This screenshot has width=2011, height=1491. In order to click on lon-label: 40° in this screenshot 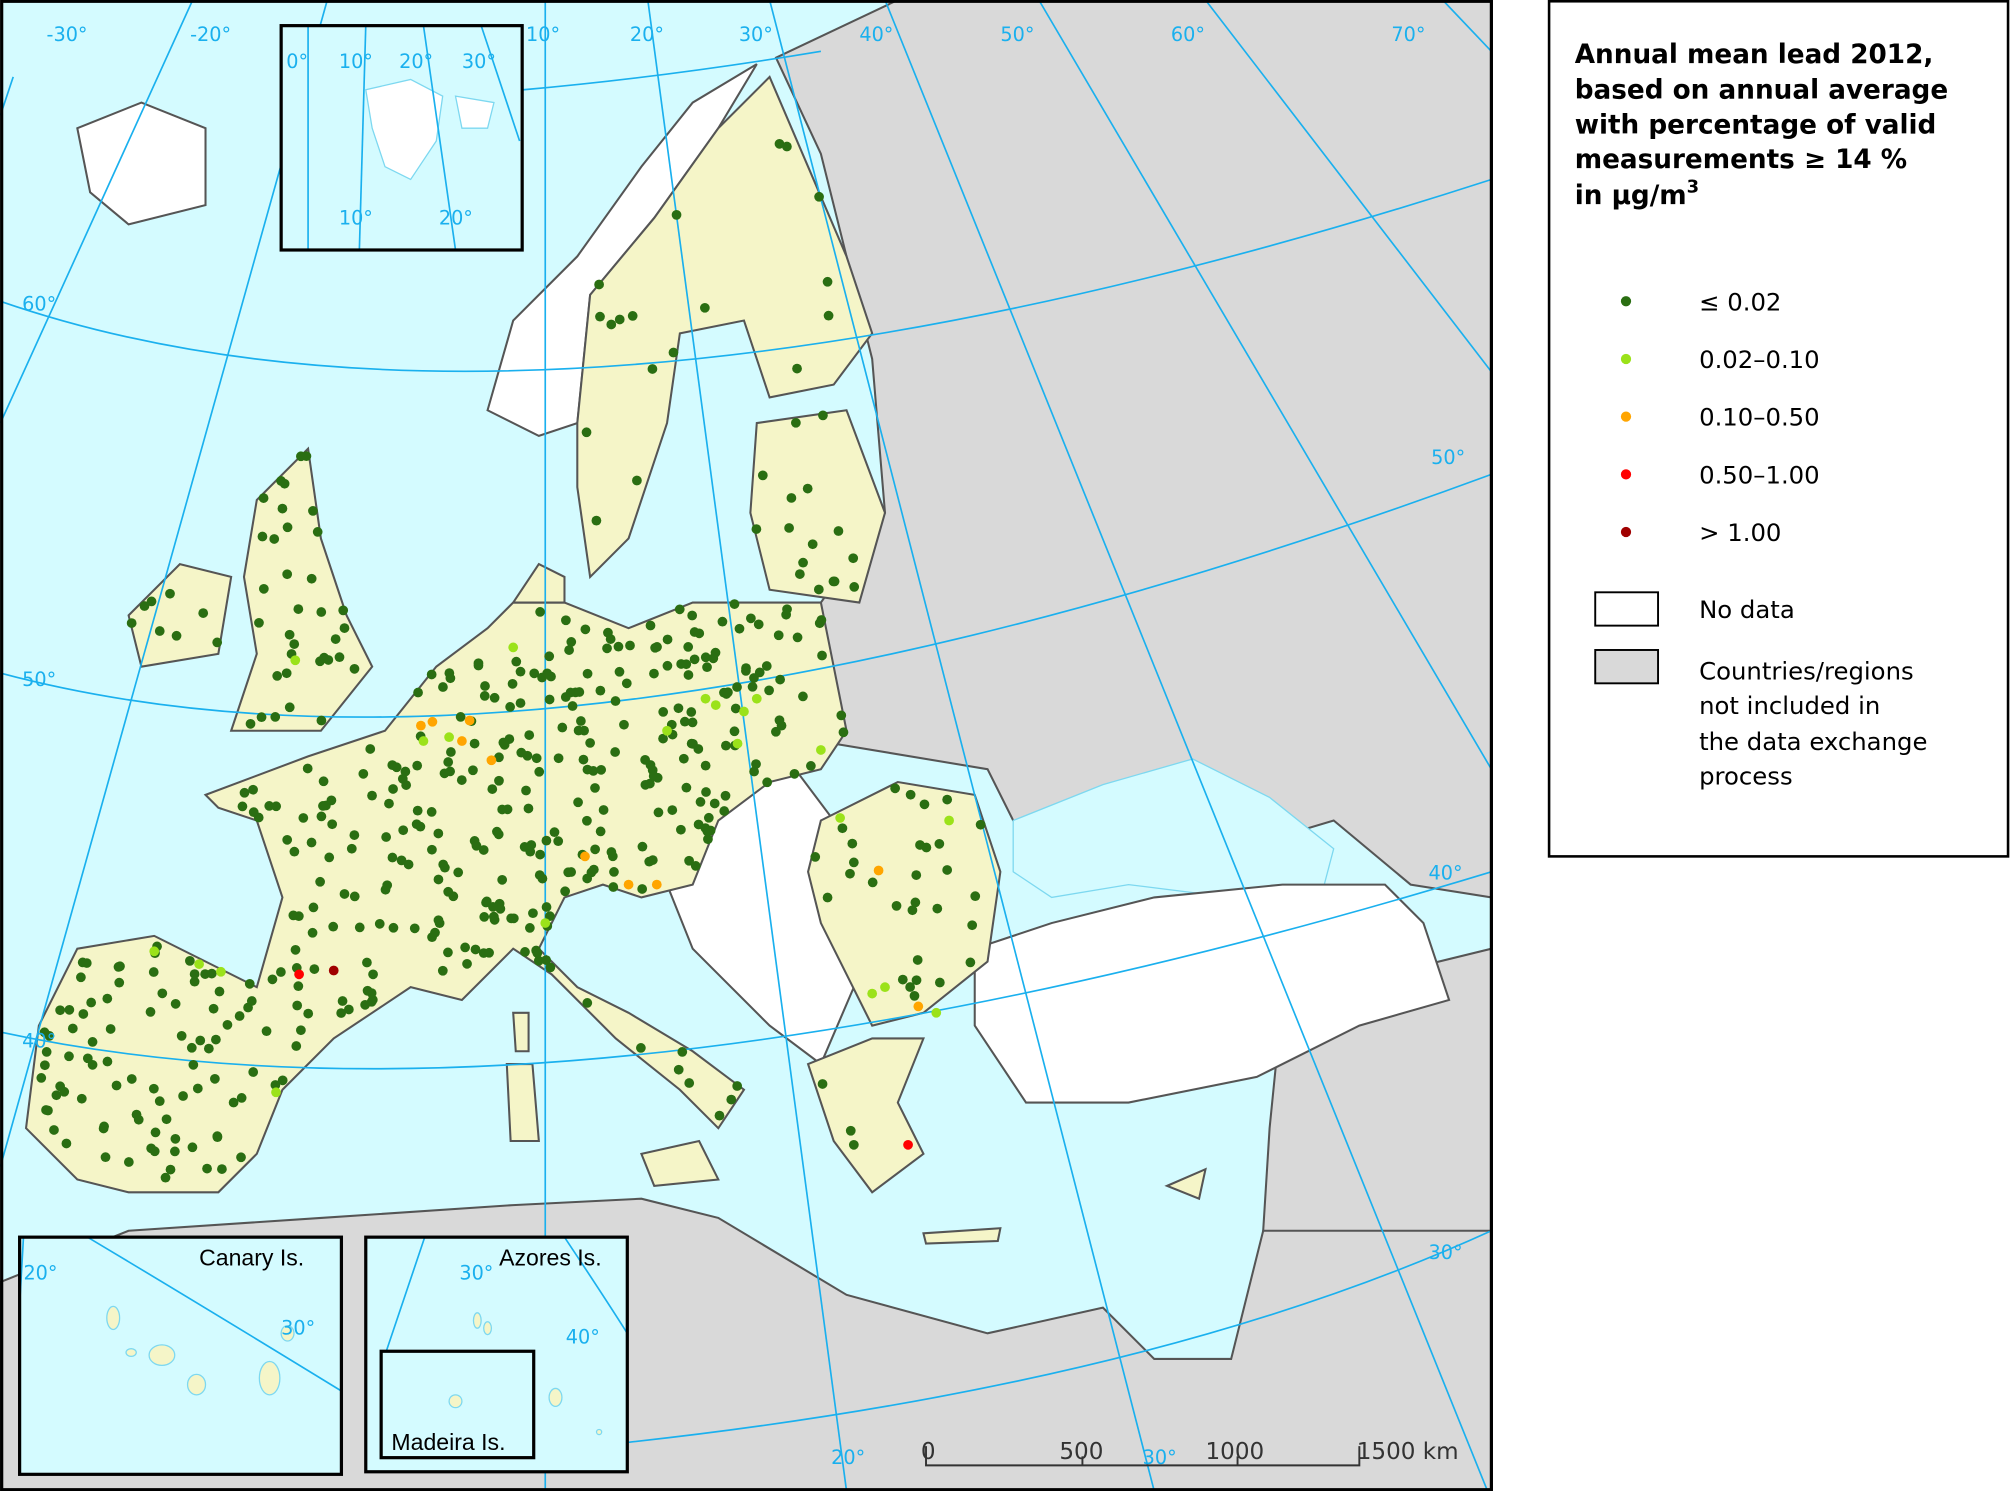, I will do `click(876, 34)`.